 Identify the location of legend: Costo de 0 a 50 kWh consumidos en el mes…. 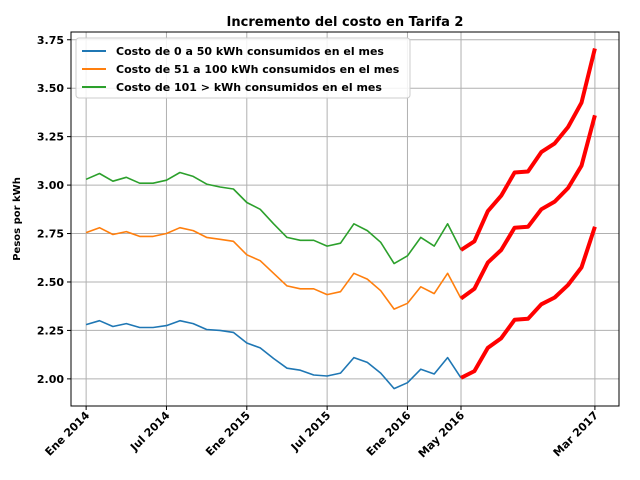
(243, 68).